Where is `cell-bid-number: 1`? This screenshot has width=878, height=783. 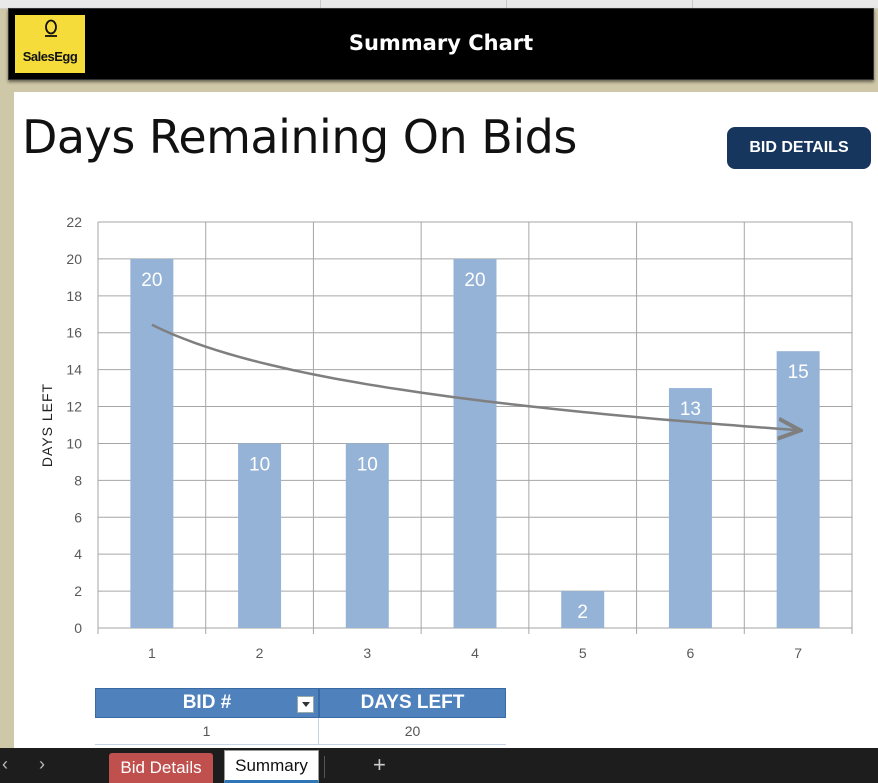
cell-bid-number: 1 is located at coordinates (207, 731).